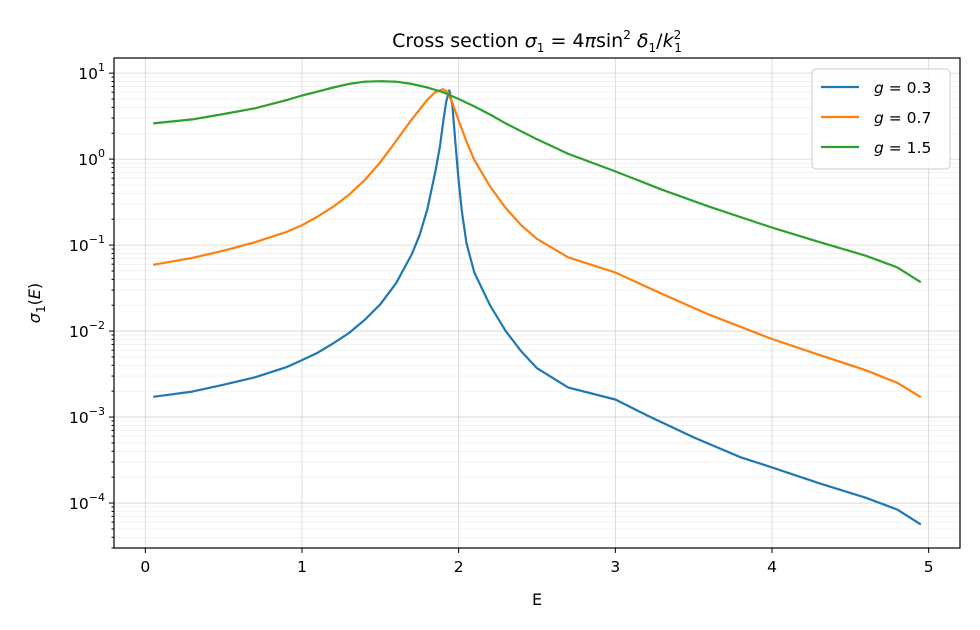 The image size is (980, 630). What do you see at coordinates (87, 244) in the screenshot?
I see `y-tick-label: 10⁻¹` at bounding box center [87, 244].